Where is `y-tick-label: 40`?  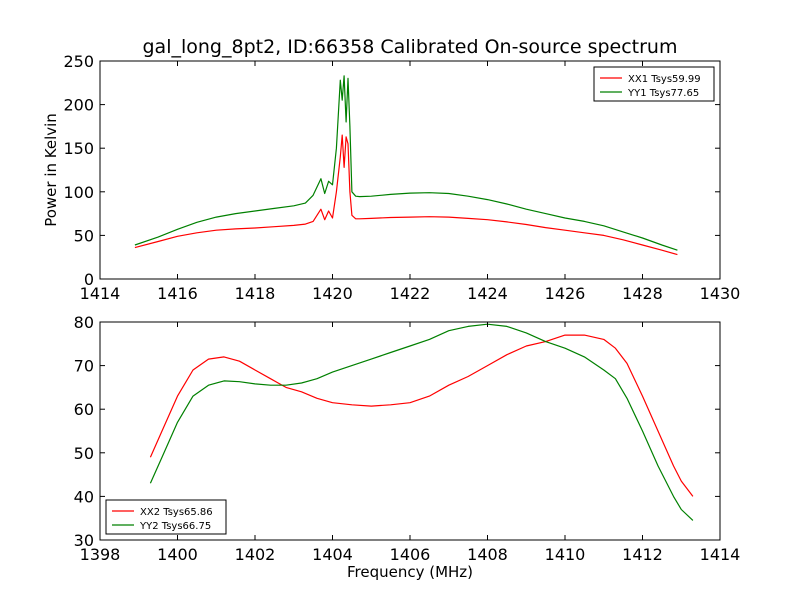
y-tick-label: 40 is located at coordinates (84, 496).